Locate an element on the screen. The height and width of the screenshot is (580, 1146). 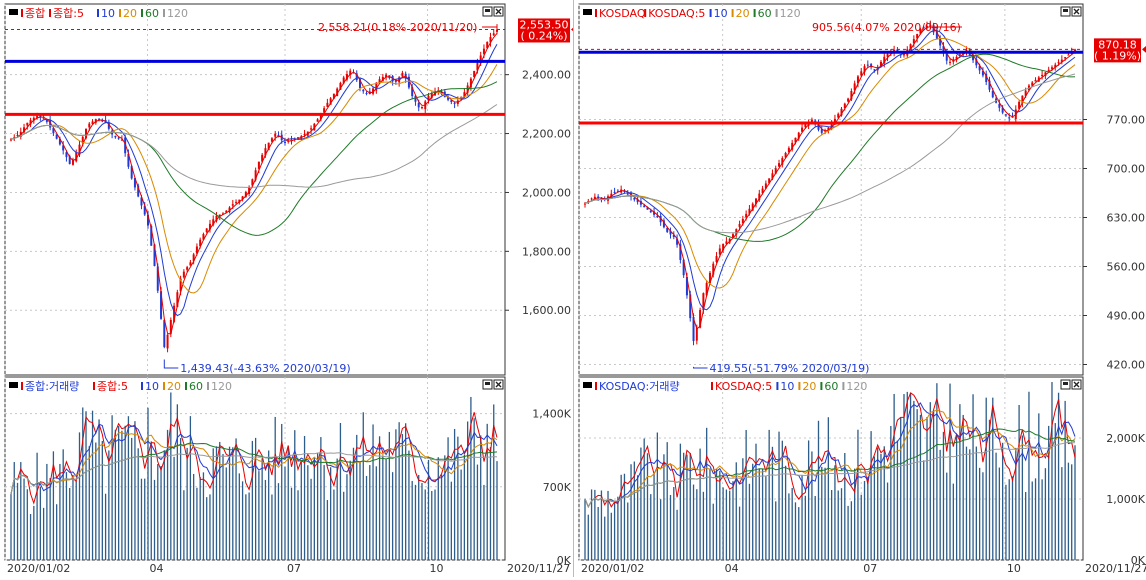
volume-tick-label: 2,000K is located at coordinates (1125, 438).